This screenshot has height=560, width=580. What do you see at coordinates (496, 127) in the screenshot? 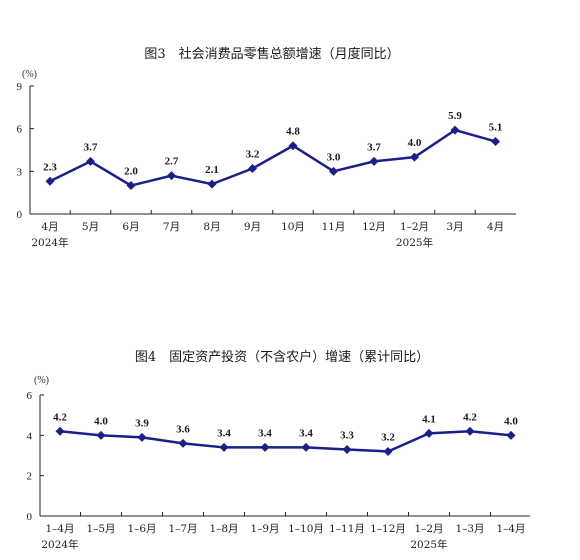
I see `data-label: 5.1` at bounding box center [496, 127].